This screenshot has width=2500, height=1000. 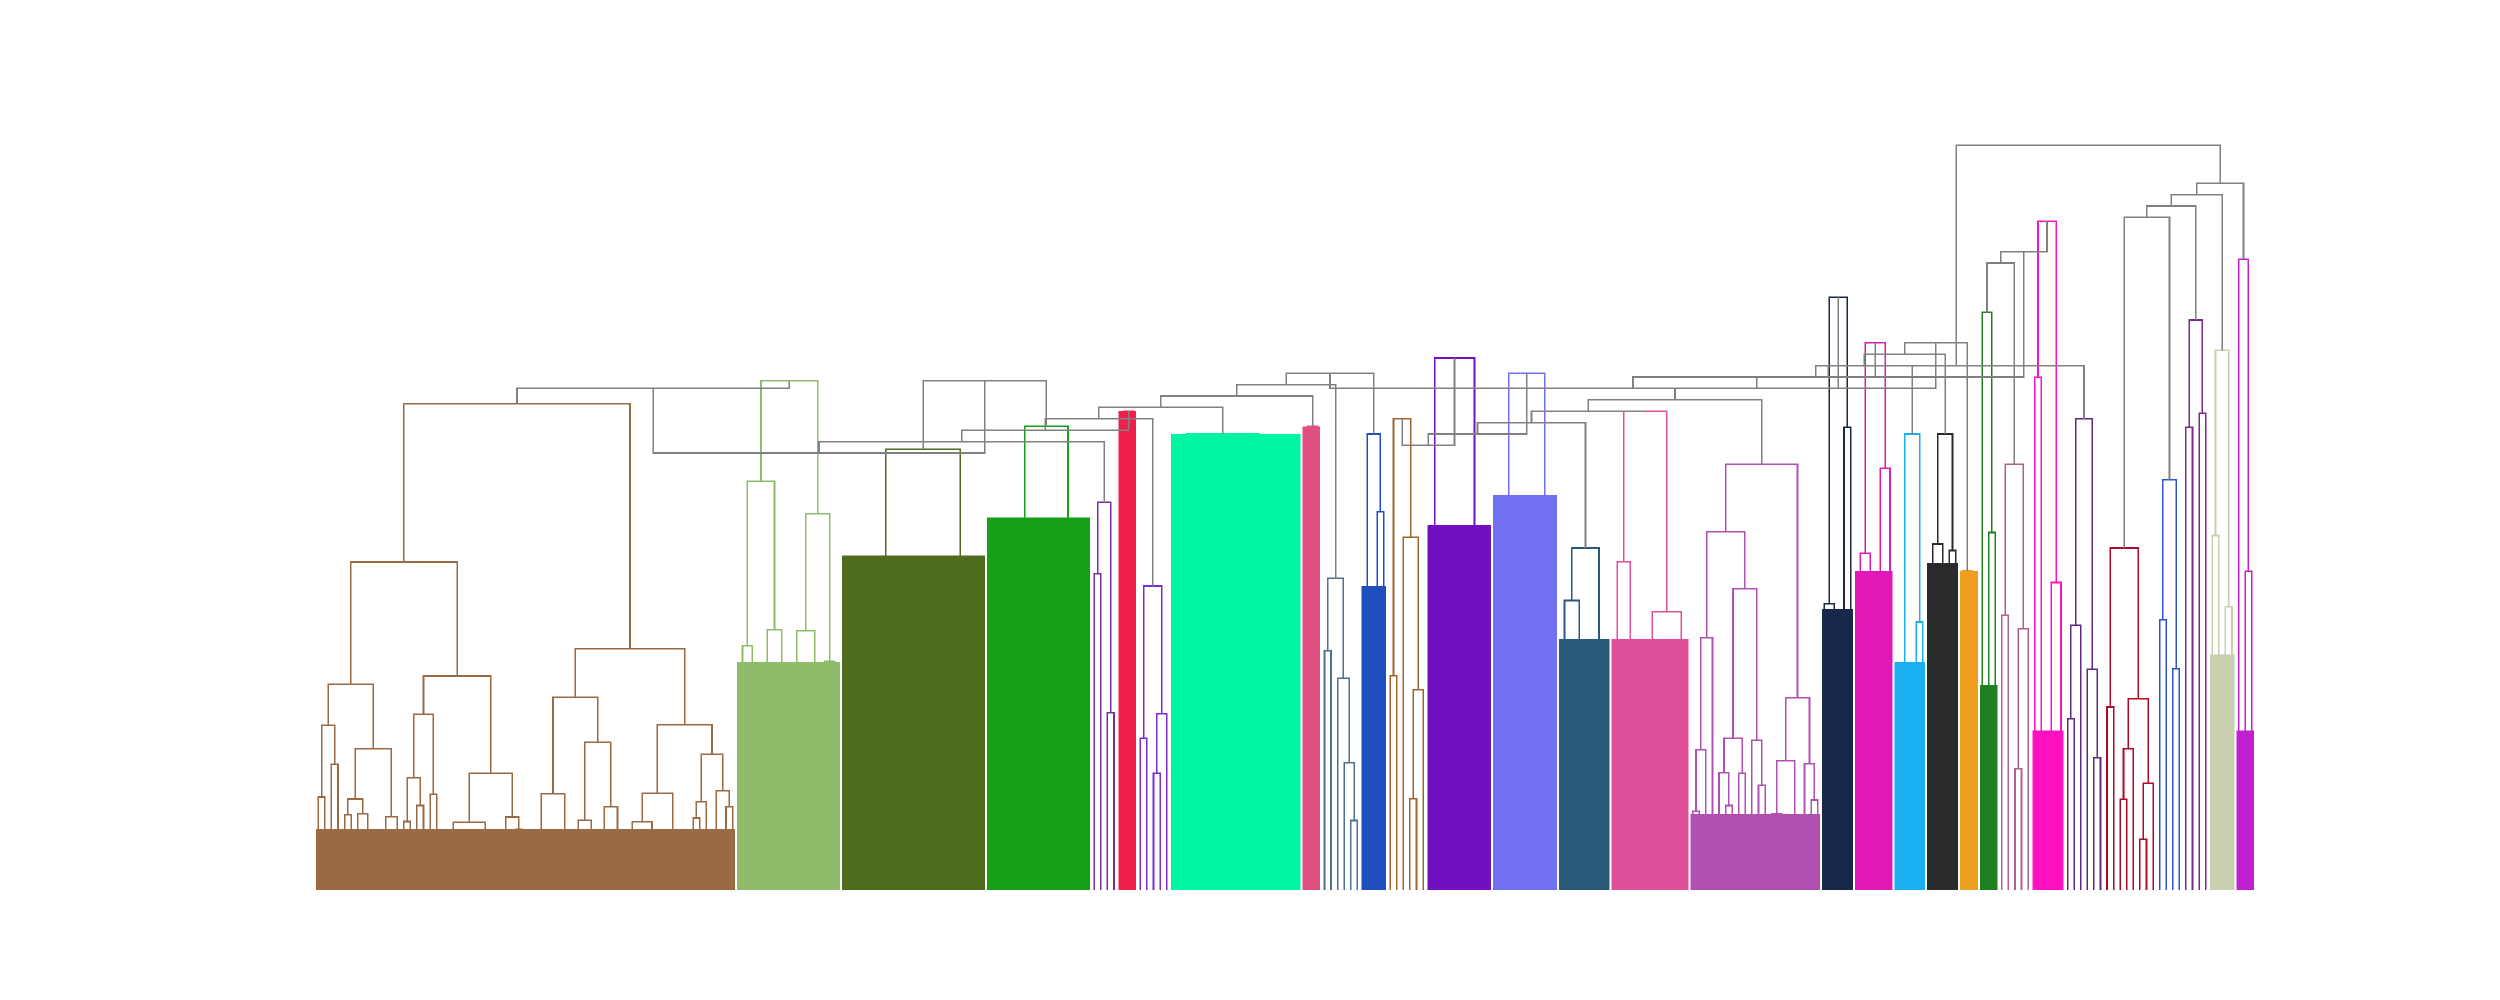 What do you see at coordinates (1992, 710) in the screenshot?
I see `cluster-23-link` at bounding box center [1992, 710].